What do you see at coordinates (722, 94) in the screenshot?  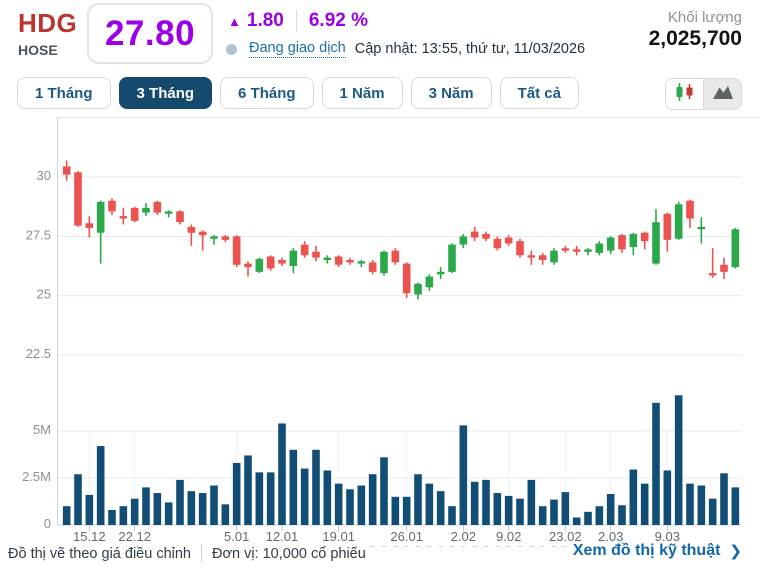 I see `mountain-chart-button` at bounding box center [722, 94].